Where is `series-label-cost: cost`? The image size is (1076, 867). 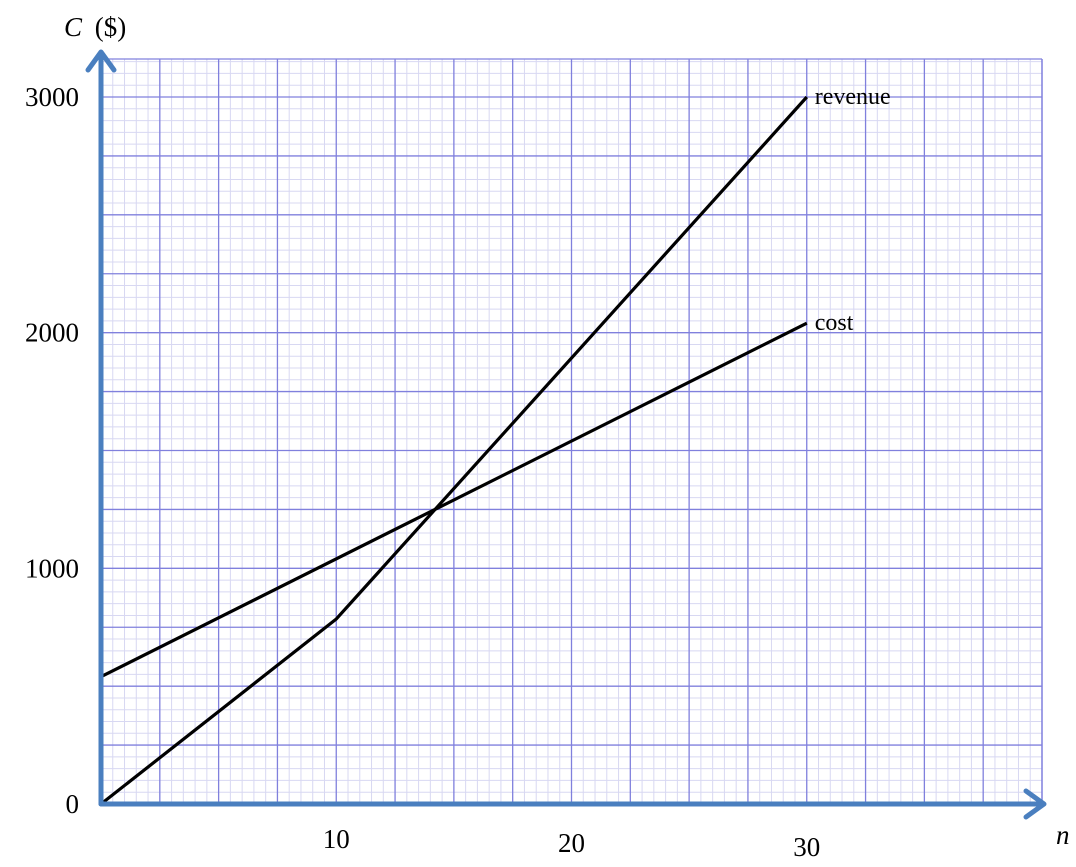 series-label-cost: cost is located at coordinates (834, 323).